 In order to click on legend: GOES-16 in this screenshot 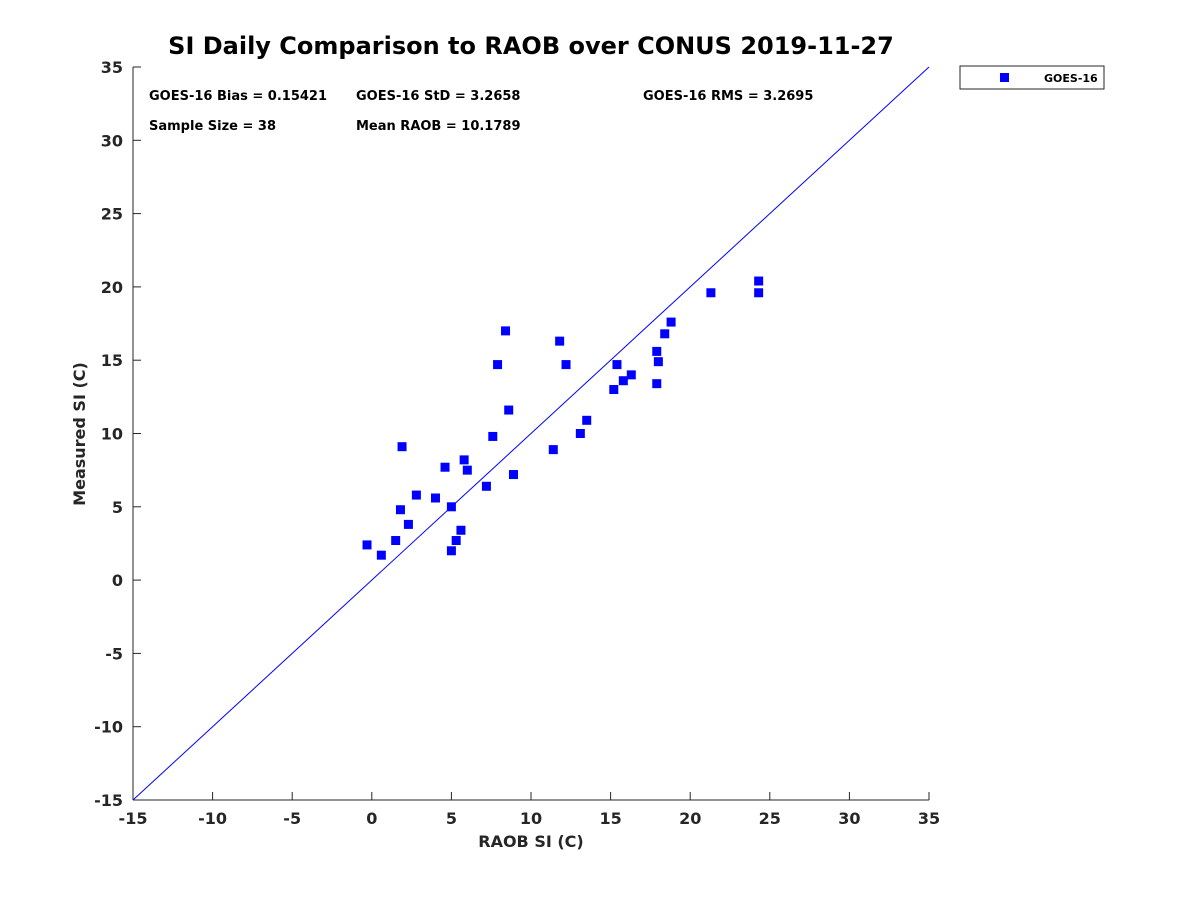, I will do `click(1032, 77)`.